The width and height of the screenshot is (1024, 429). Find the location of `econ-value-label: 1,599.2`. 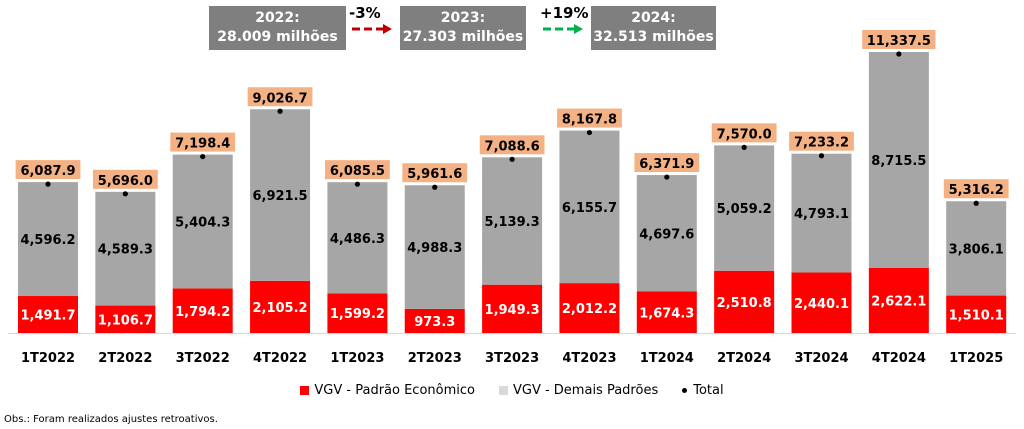

econ-value-label: 1,599.2 is located at coordinates (357, 314).